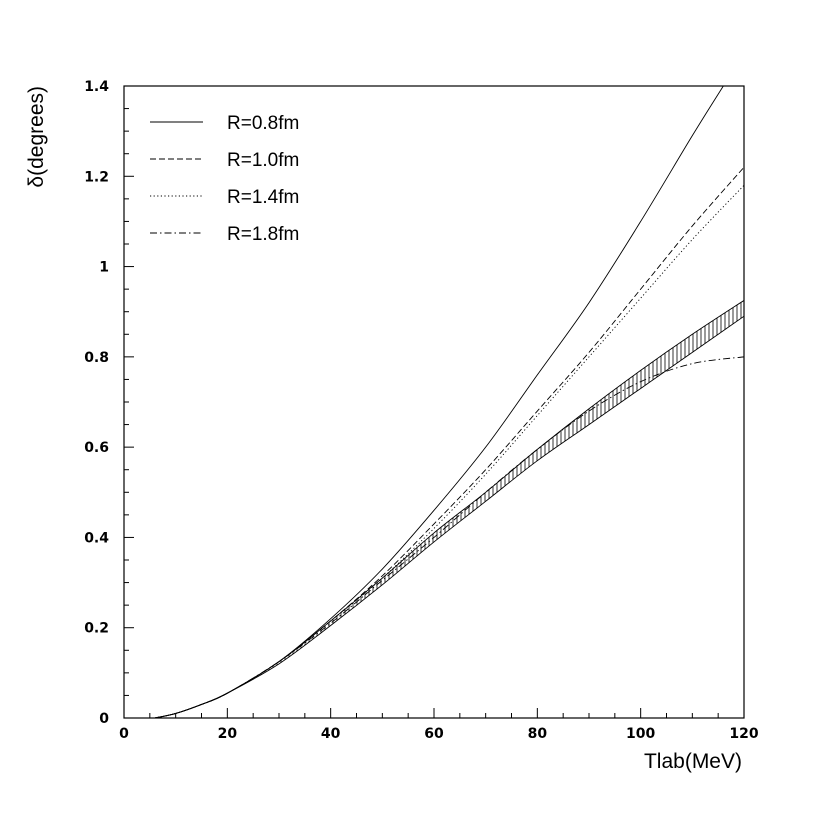 The image size is (830, 830). What do you see at coordinates (124, 734) in the screenshot?
I see `x-tick-label: 0` at bounding box center [124, 734].